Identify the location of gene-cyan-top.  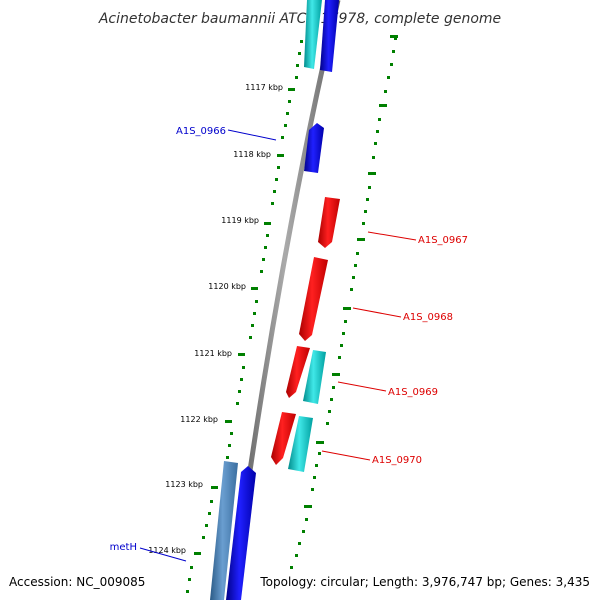
(313, 34).